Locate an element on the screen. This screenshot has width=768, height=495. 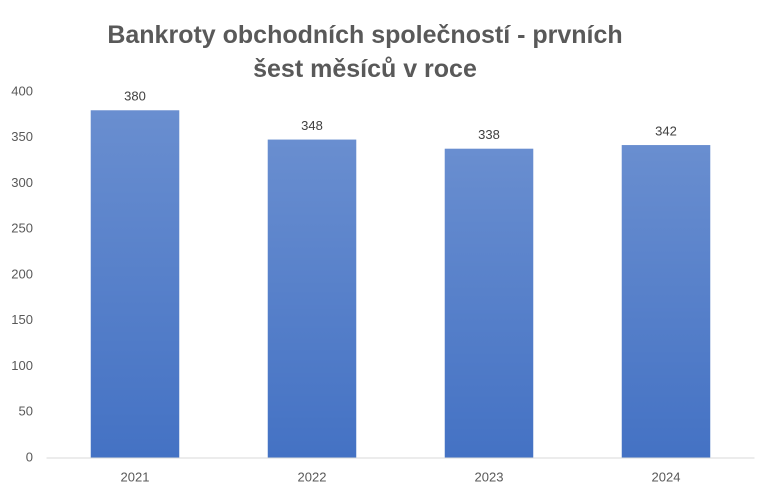
y-tick-label: 100 is located at coordinates (22, 365).